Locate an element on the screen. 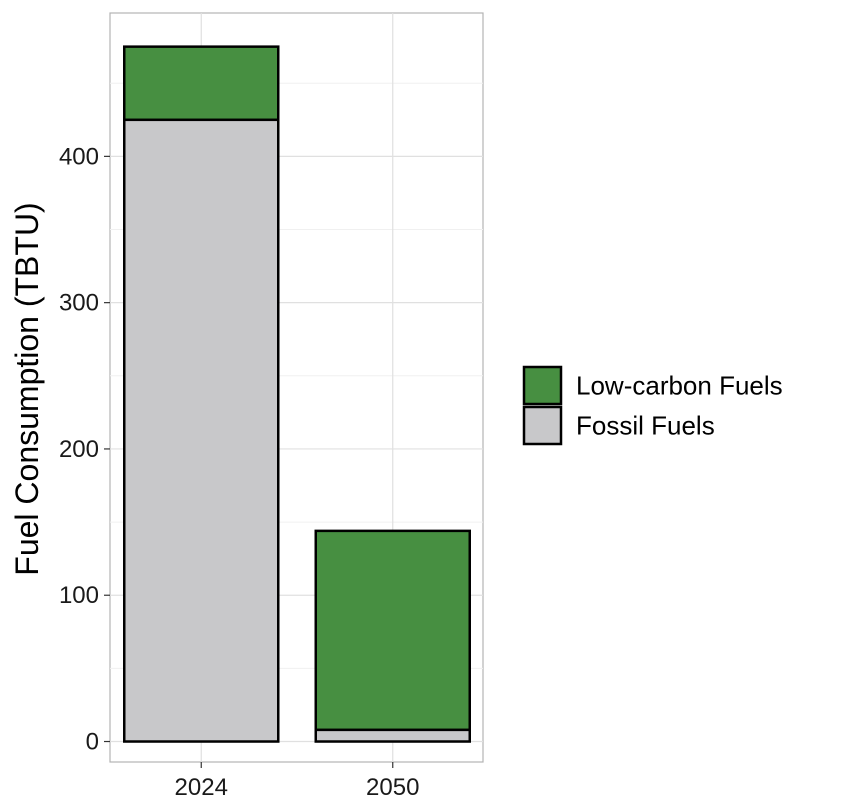 The image size is (844, 809). y-tick-label: 100 is located at coordinates (79, 595).